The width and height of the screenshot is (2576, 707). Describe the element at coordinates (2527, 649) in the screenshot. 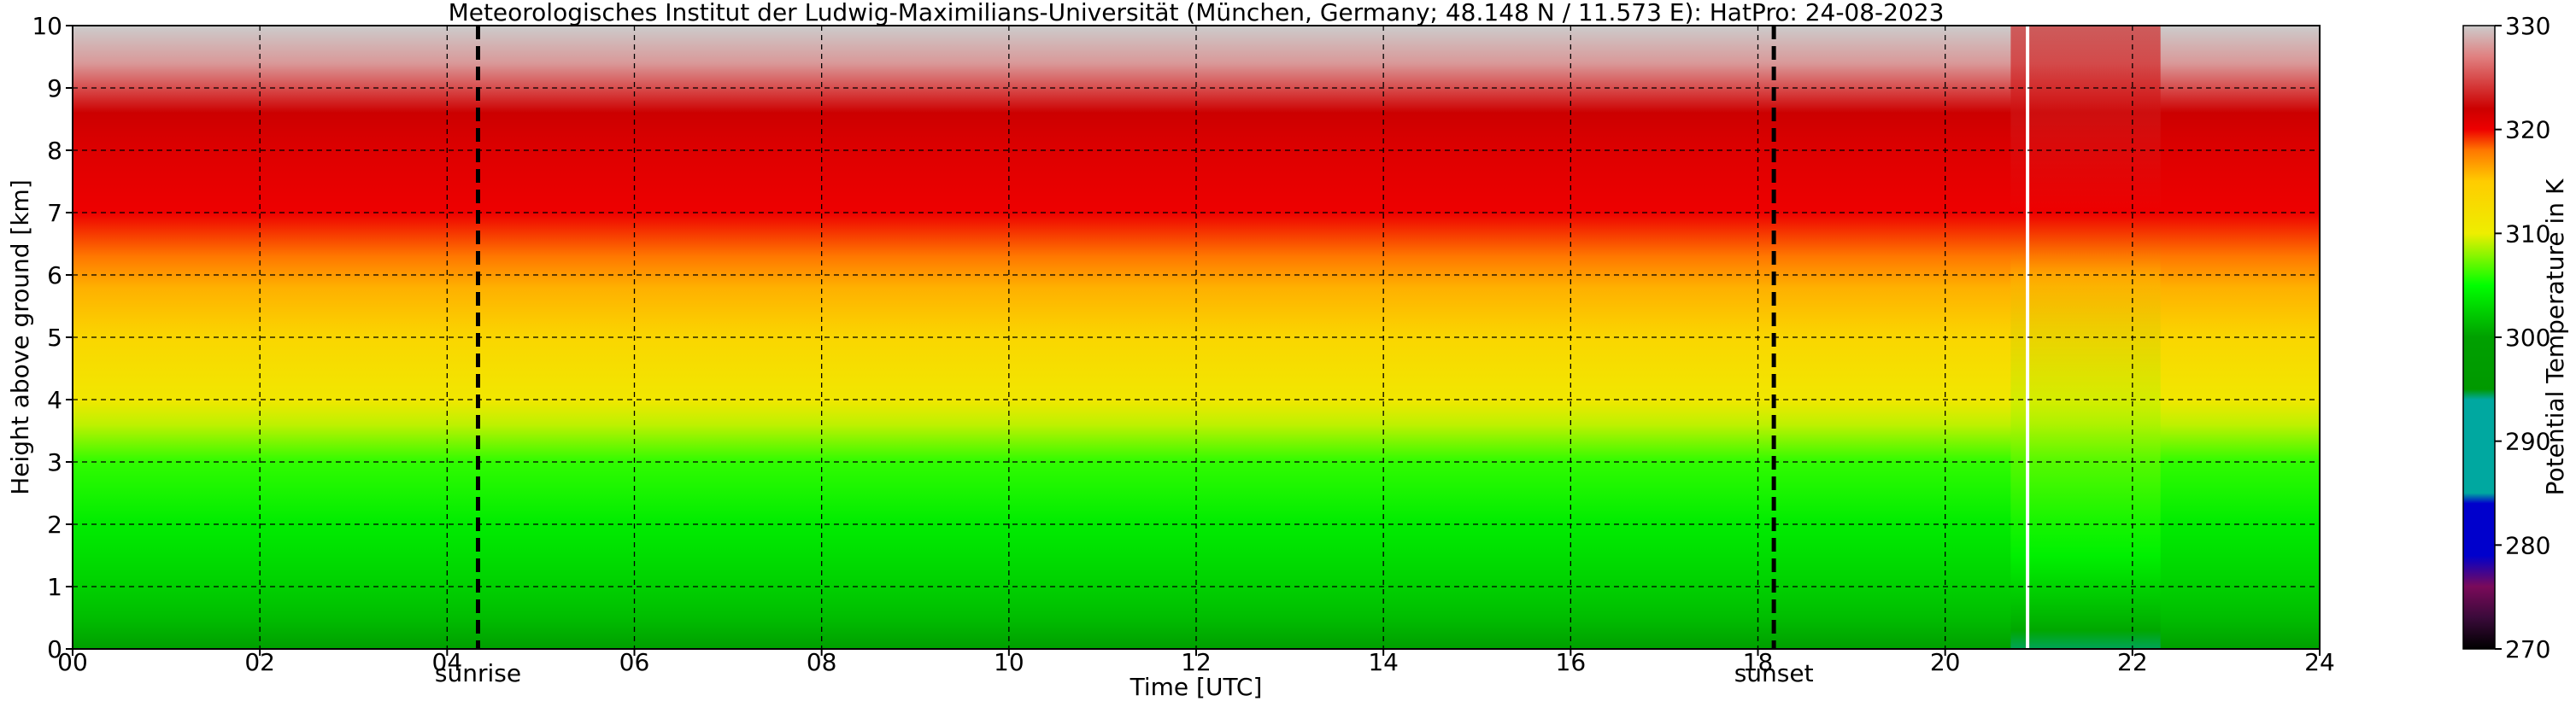

I see `colorbar-tick-label: 270` at that location.